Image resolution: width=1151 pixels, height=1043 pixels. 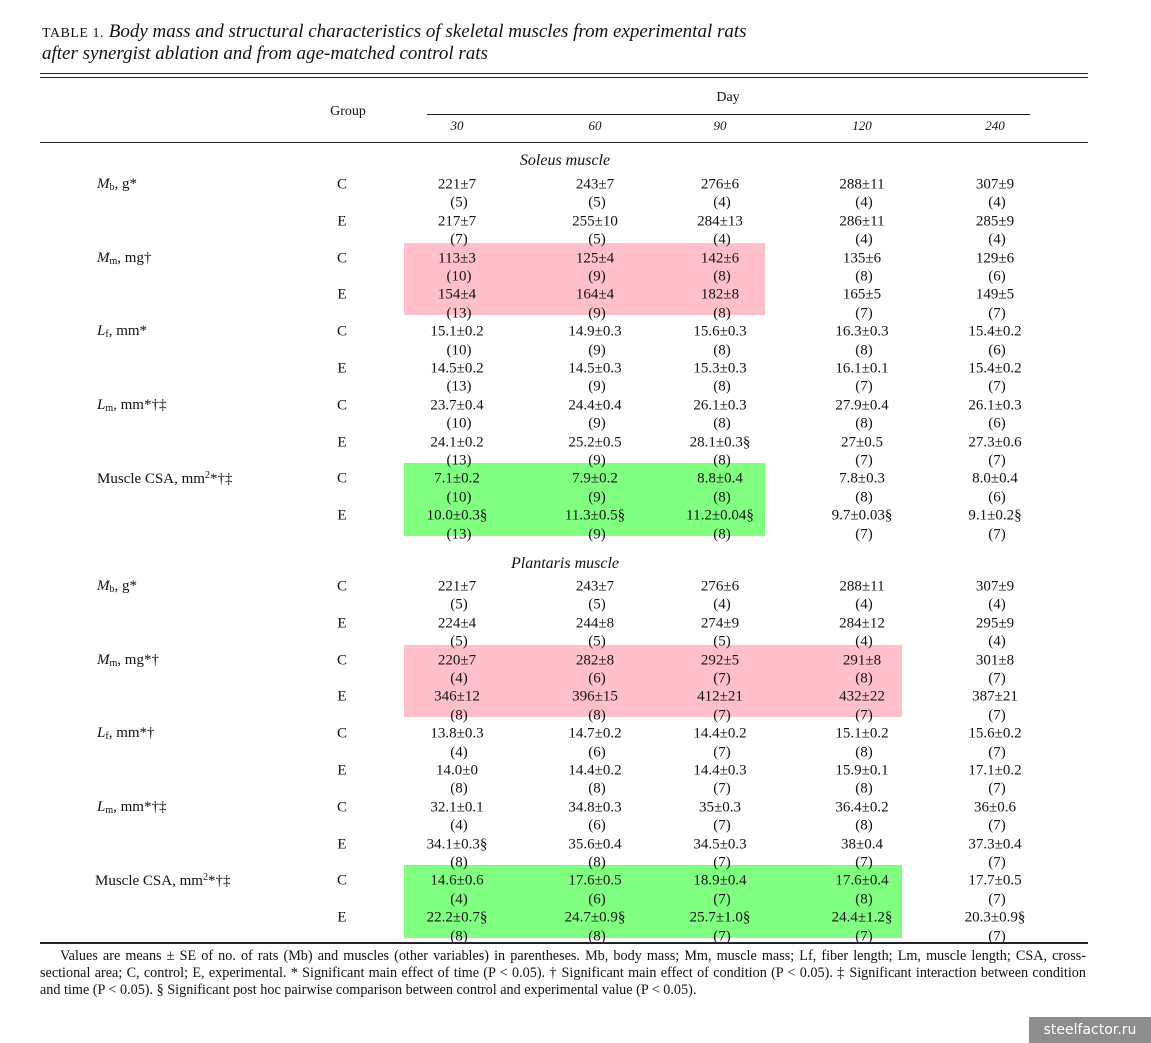 What do you see at coordinates (128, 660) in the screenshot?
I see `row-label: Mm, mg*†` at bounding box center [128, 660].